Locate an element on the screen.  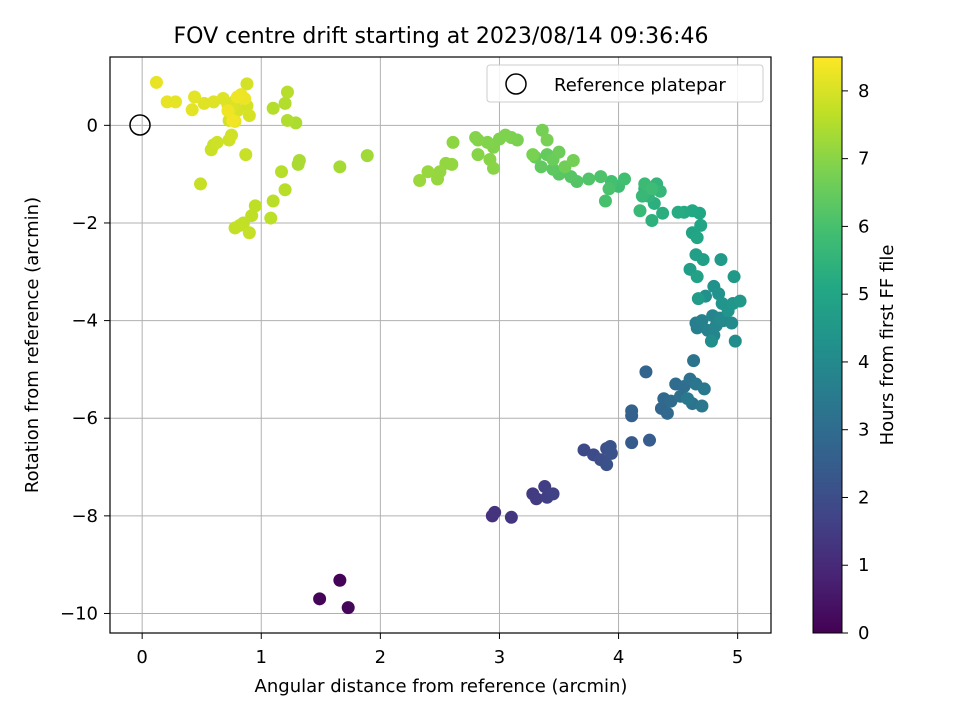
y-tick-label: −4 is located at coordinates (84, 321).